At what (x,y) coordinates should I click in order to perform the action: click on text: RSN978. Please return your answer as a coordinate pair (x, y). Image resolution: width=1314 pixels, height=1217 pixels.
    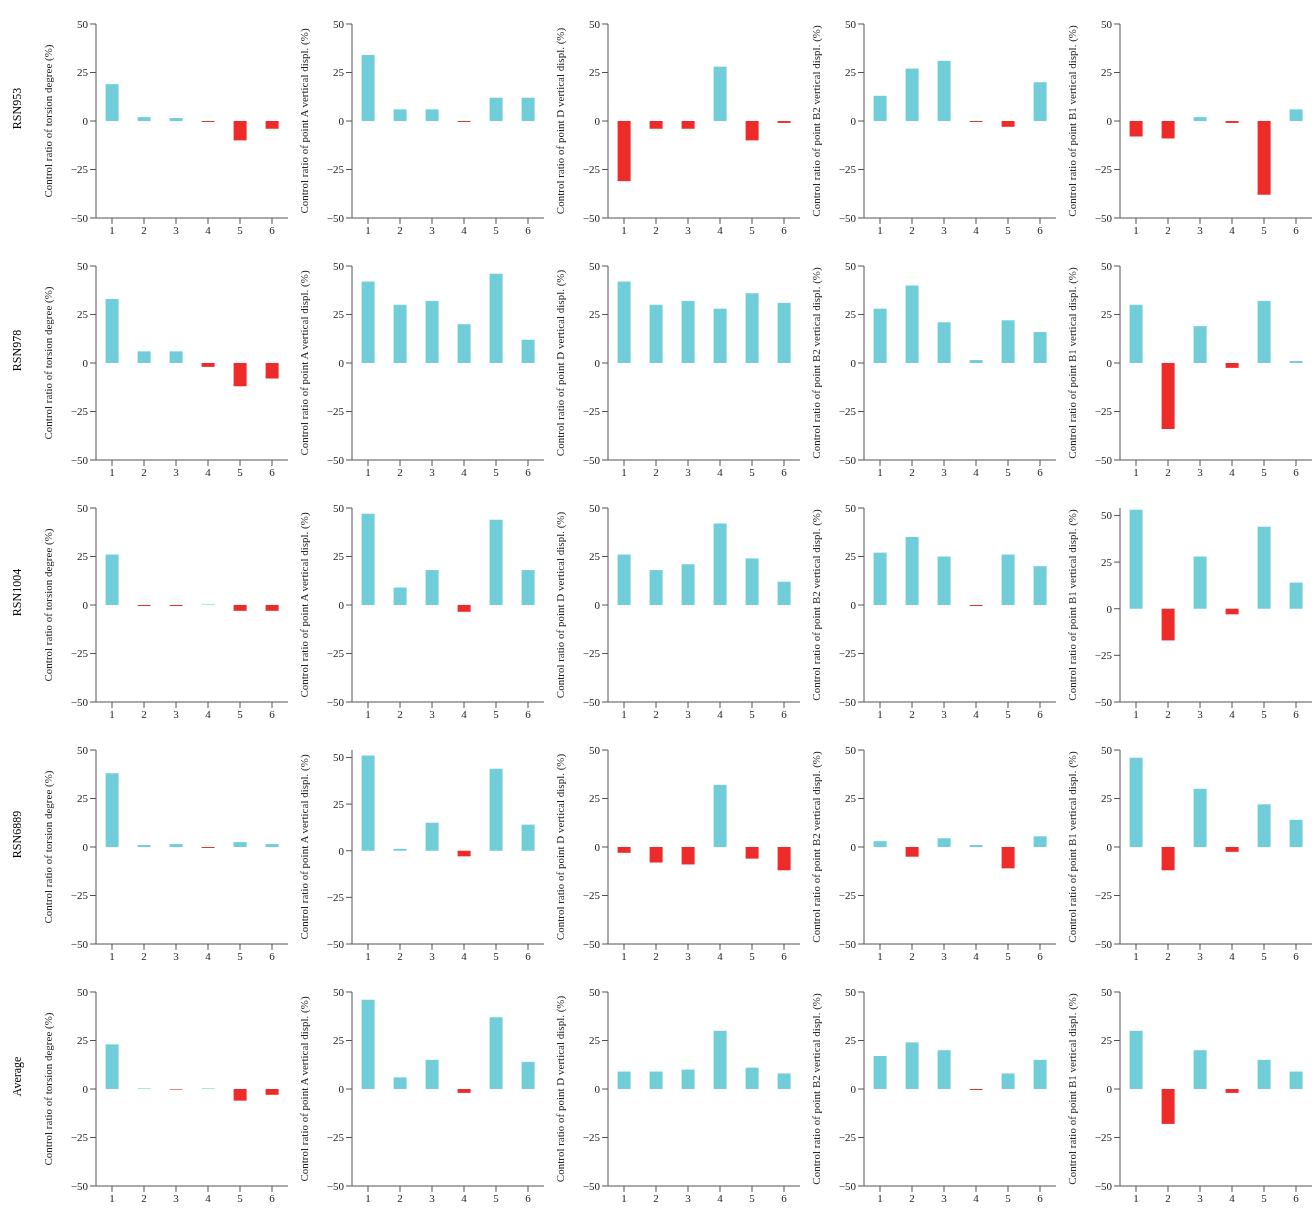
    Looking at the image, I should click on (18, 350).